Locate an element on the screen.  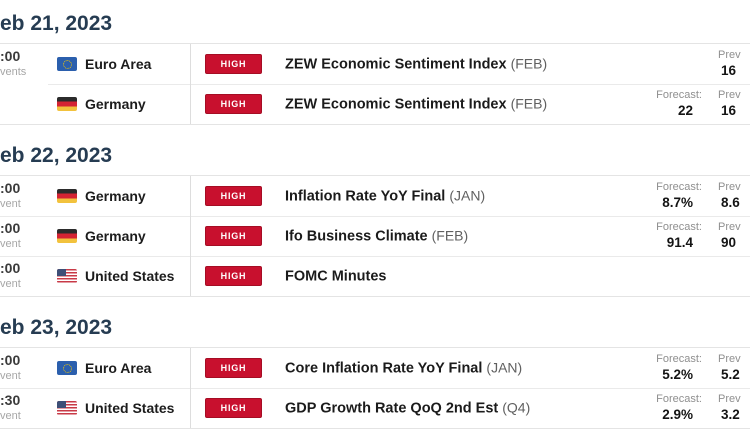
forecast-value: 91.4 is located at coordinates (679, 242).